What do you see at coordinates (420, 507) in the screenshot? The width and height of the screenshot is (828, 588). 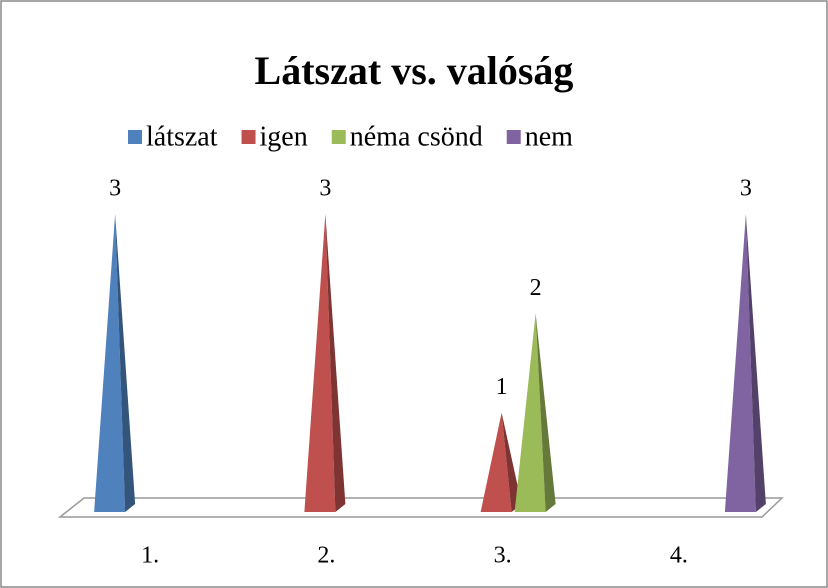 I see `floor` at bounding box center [420, 507].